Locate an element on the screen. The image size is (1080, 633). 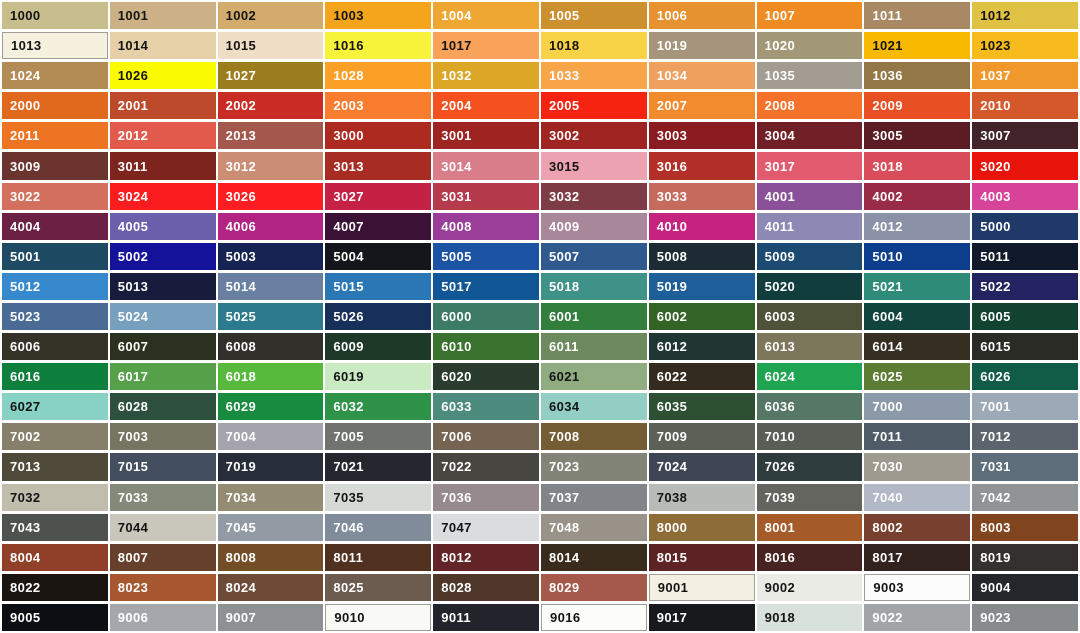
swatch-6005: 6005 is located at coordinates (1025, 316).